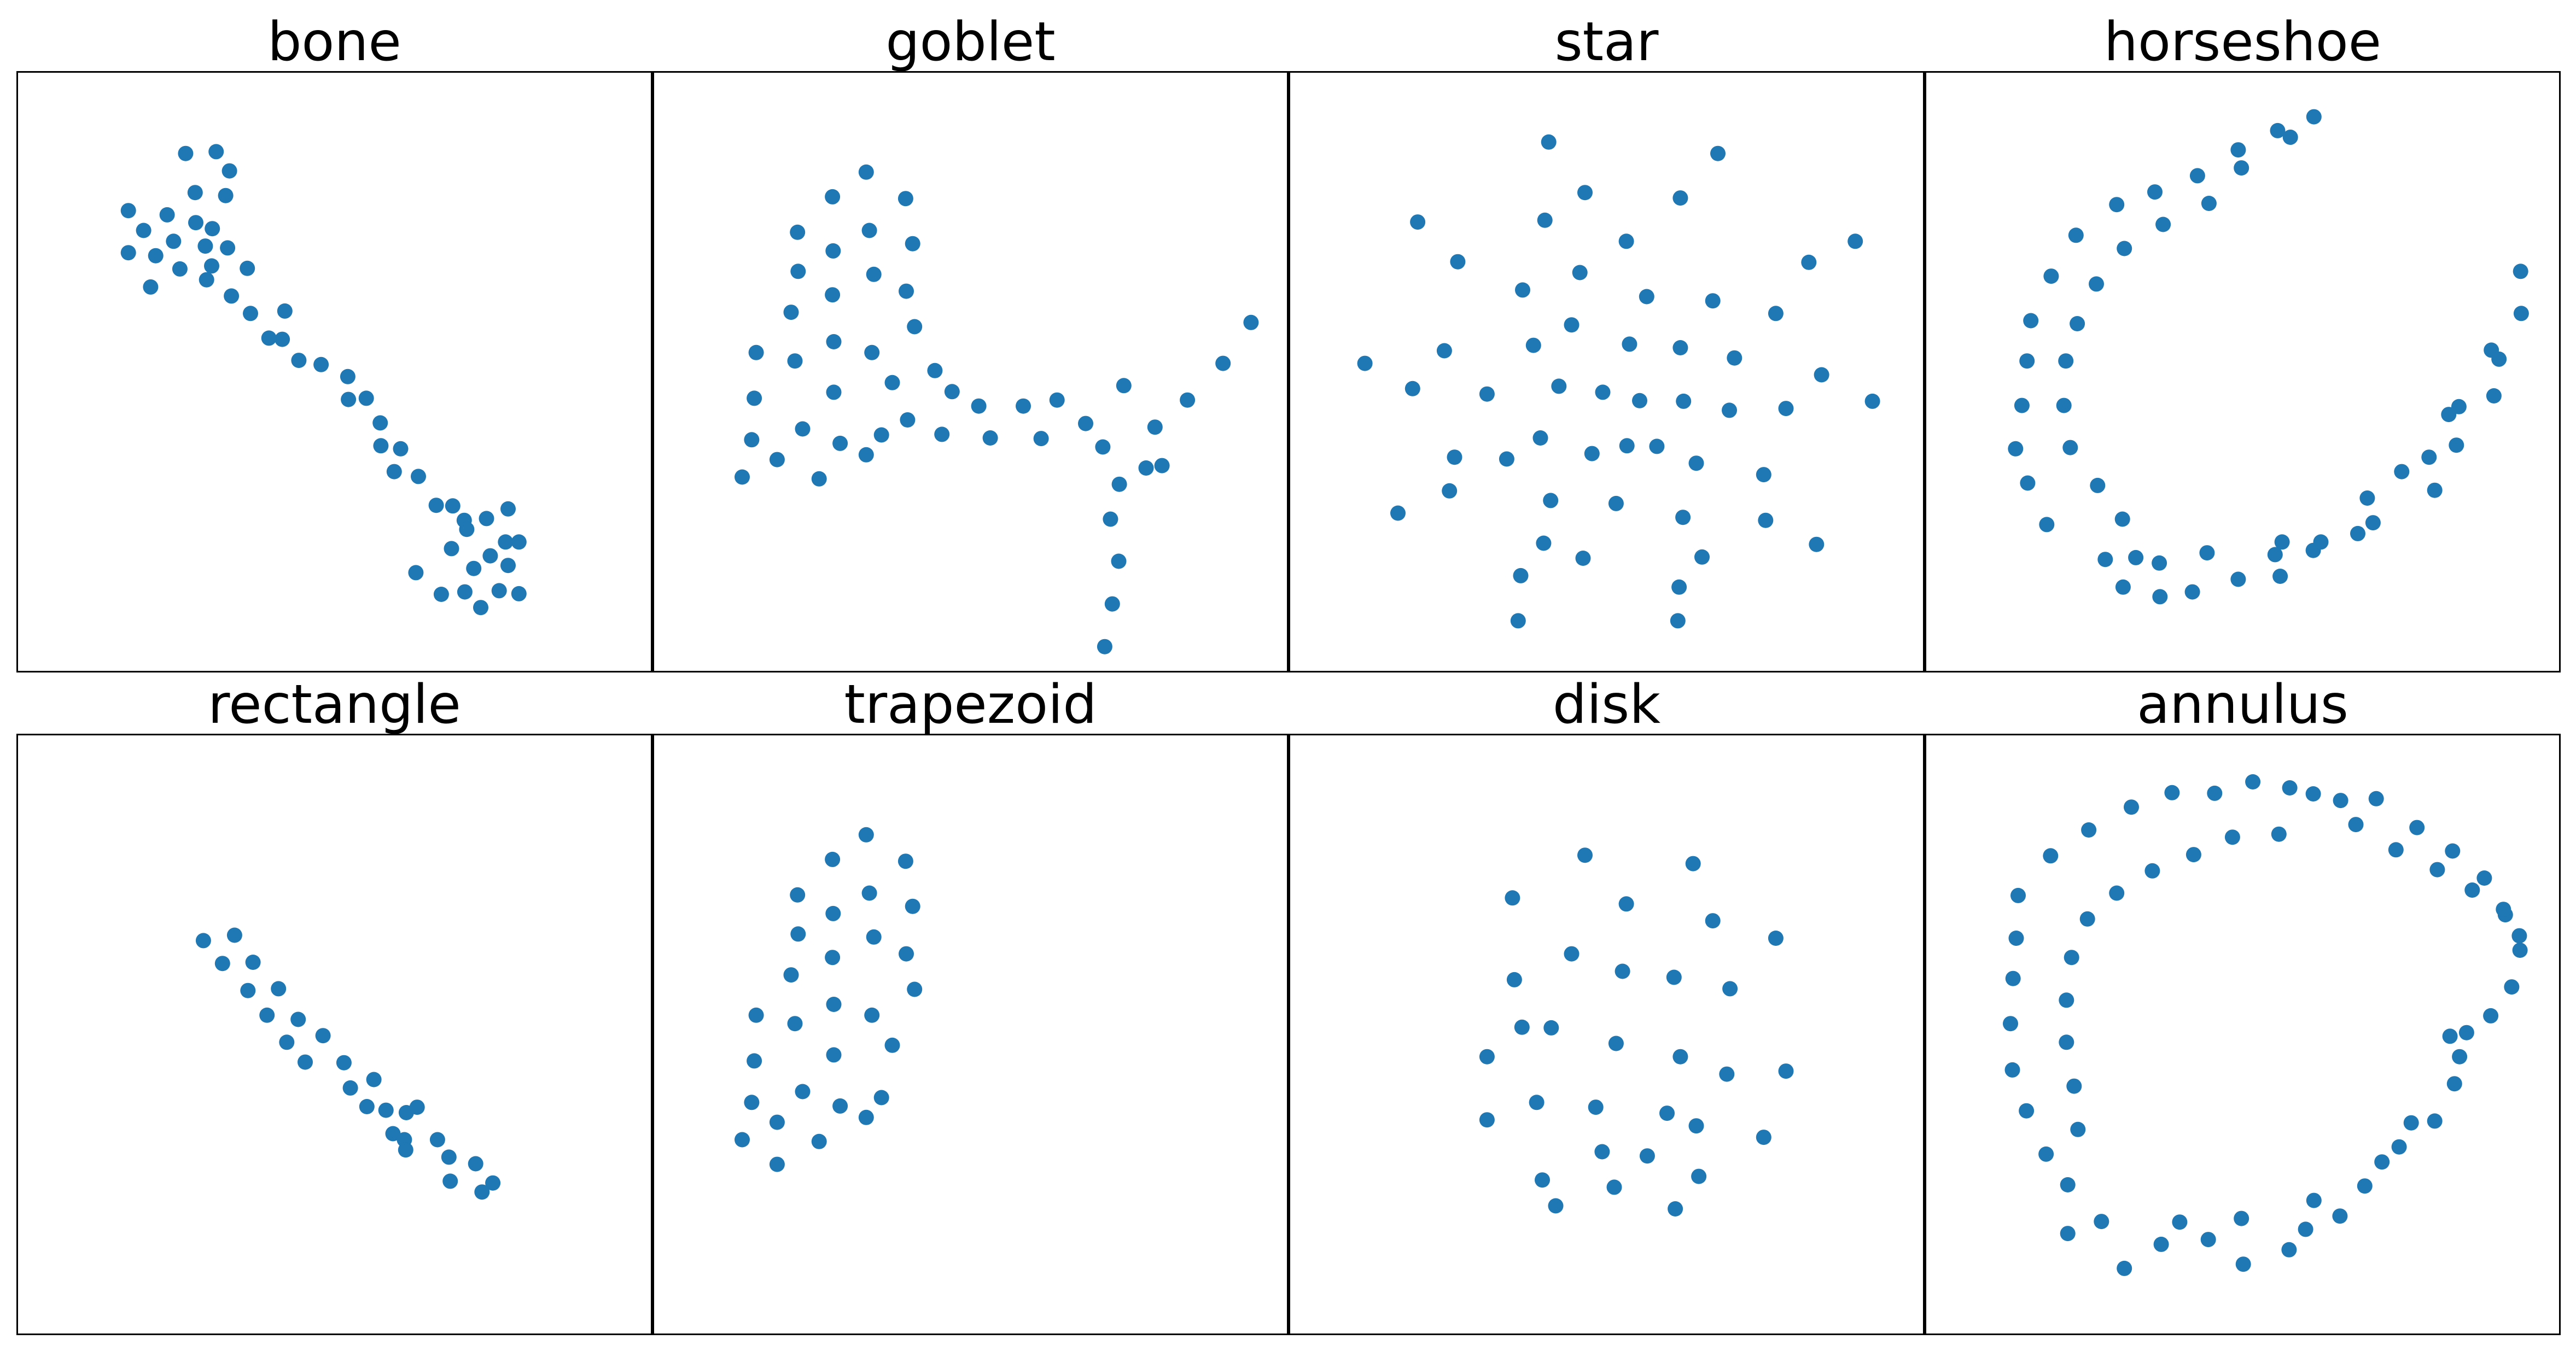  What do you see at coordinates (1607, 1005) in the screenshot?
I see `panel-disk: disk` at bounding box center [1607, 1005].